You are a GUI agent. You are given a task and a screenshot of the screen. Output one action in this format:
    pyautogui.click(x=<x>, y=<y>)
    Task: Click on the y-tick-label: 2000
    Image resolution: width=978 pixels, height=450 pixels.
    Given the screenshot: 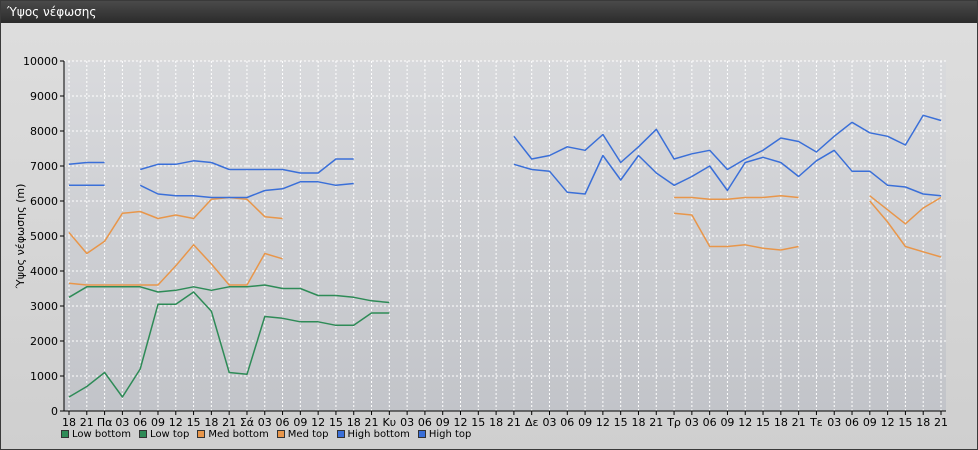 What is the action you would take?
    pyautogui.click(x=44, y=341)
    